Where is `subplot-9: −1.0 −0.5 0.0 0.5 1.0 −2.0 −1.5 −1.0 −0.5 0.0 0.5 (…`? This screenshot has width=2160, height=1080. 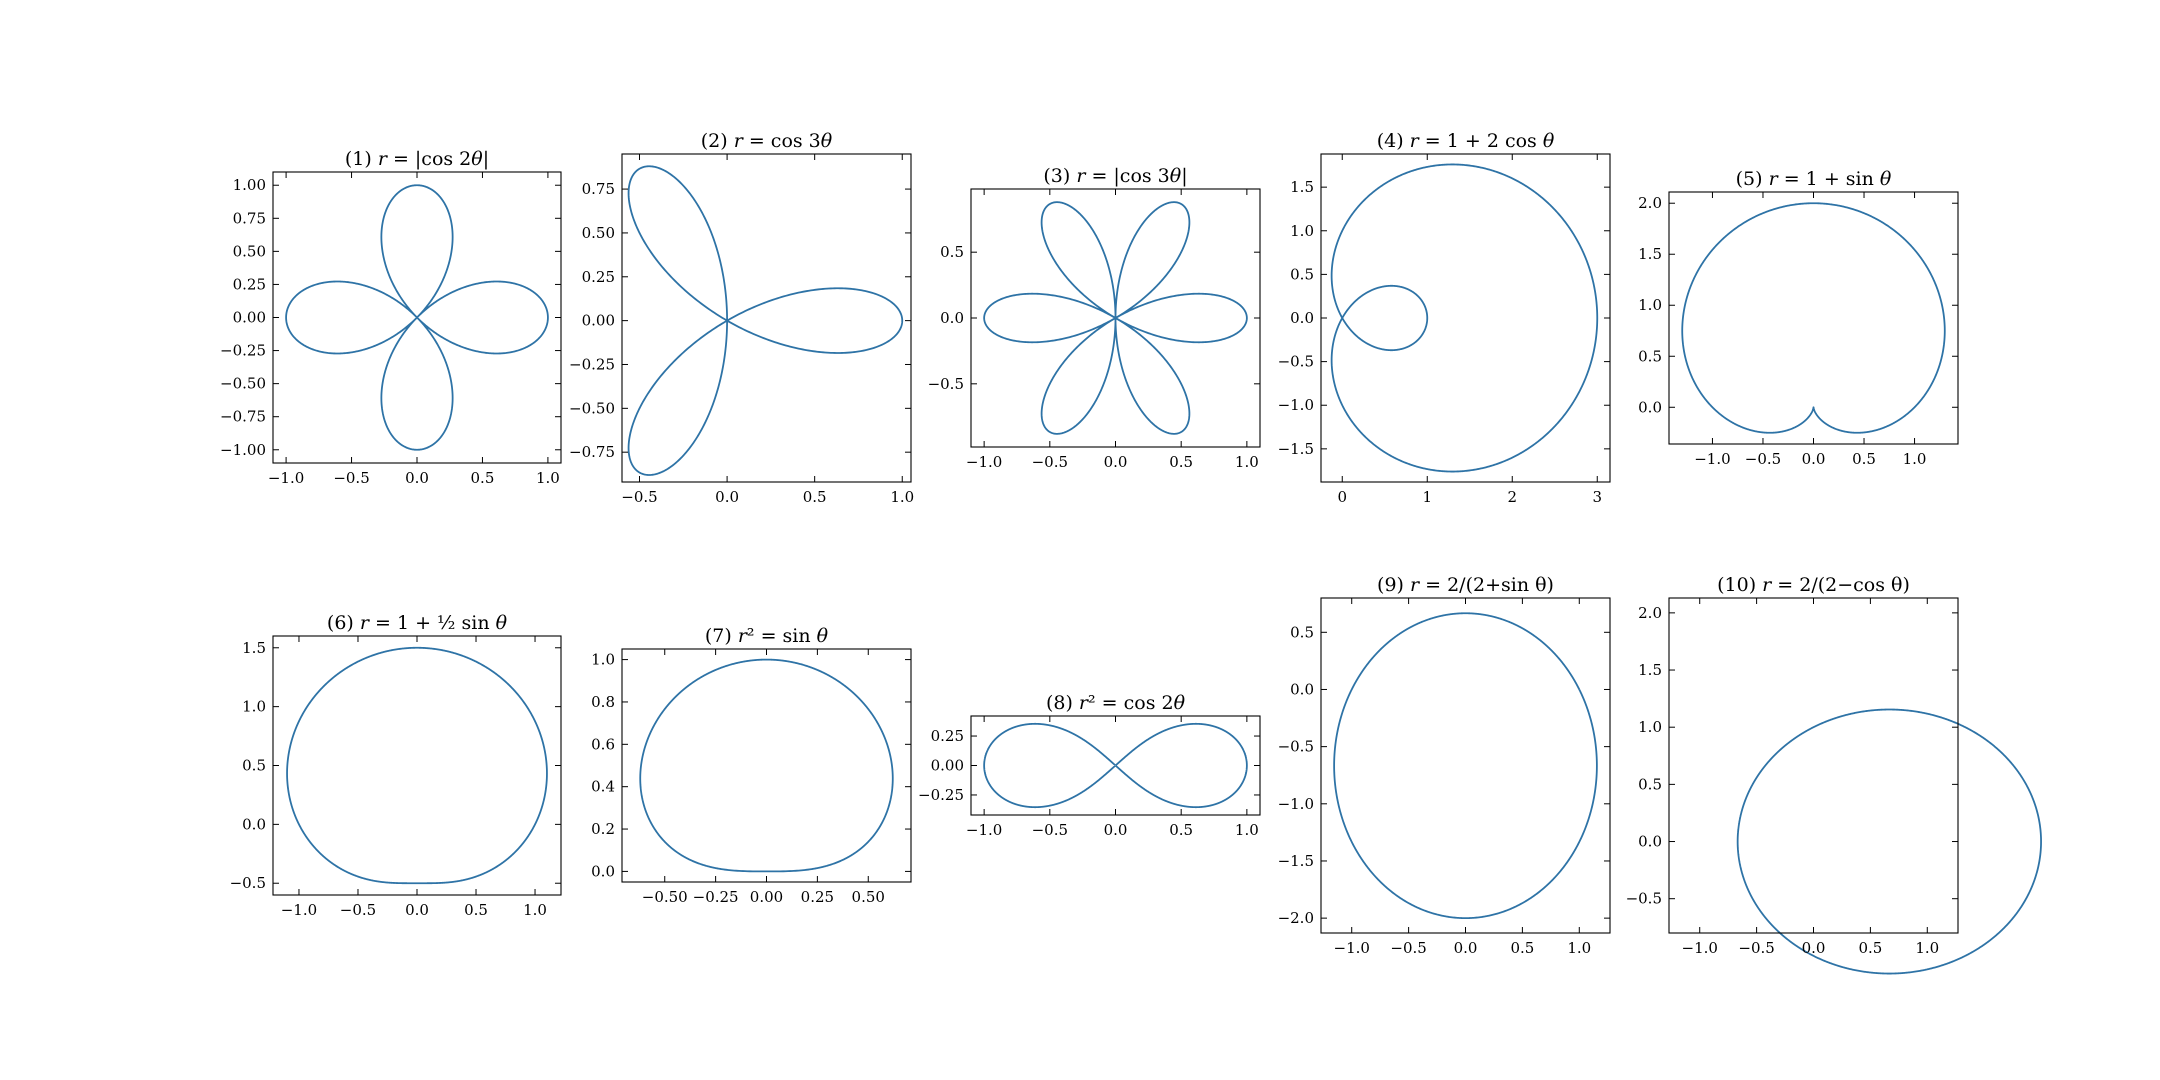 subplot-9: −1.0 −0.5 0.0 0.5 1.0 −2.0 −1.5 −1.0 −0.5 0.0 0.5 (… is located at coordinates (1444, 765).